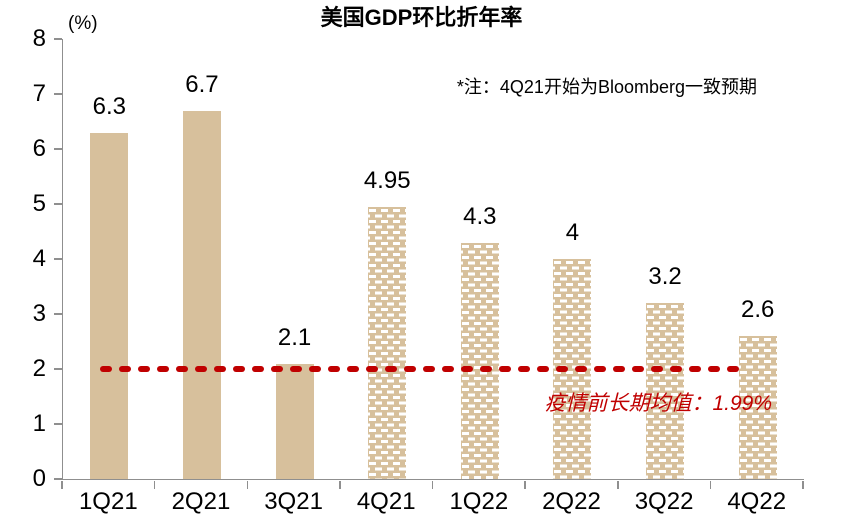  I want to click on y-tick-label: 3, so click(39, 313).